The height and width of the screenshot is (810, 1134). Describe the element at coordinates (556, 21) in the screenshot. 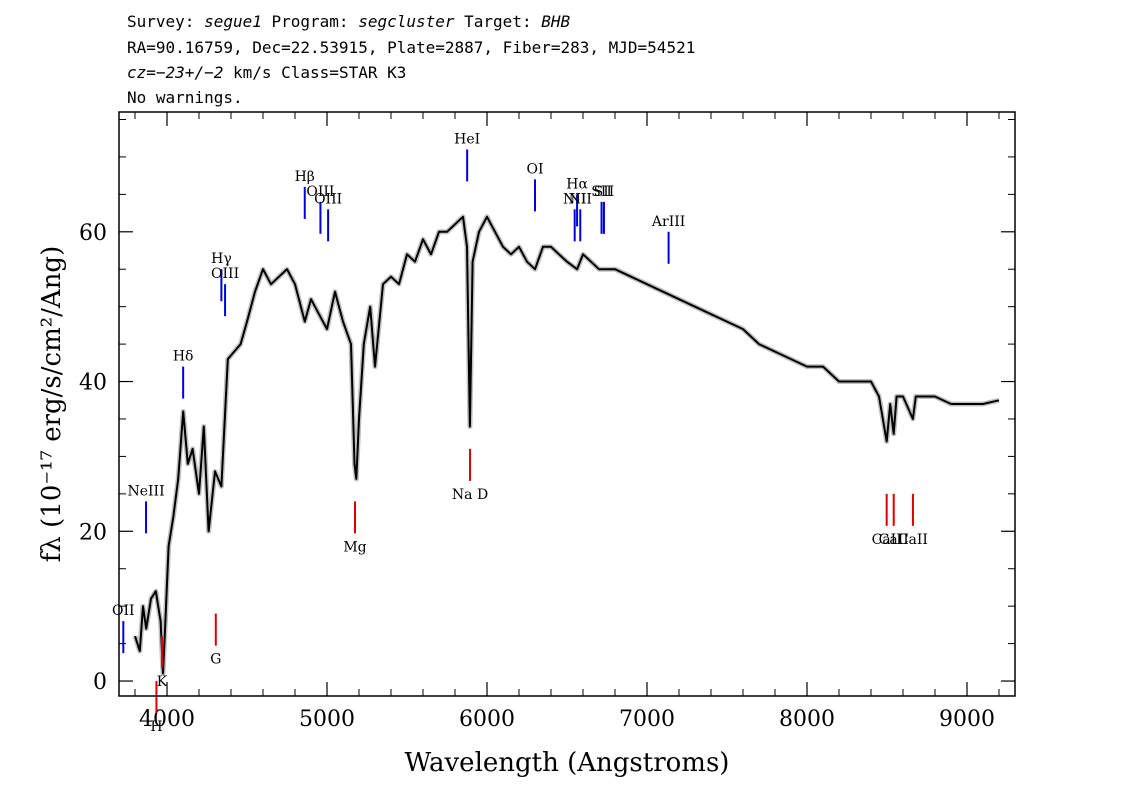

I see `target-value: BHB` at that location.